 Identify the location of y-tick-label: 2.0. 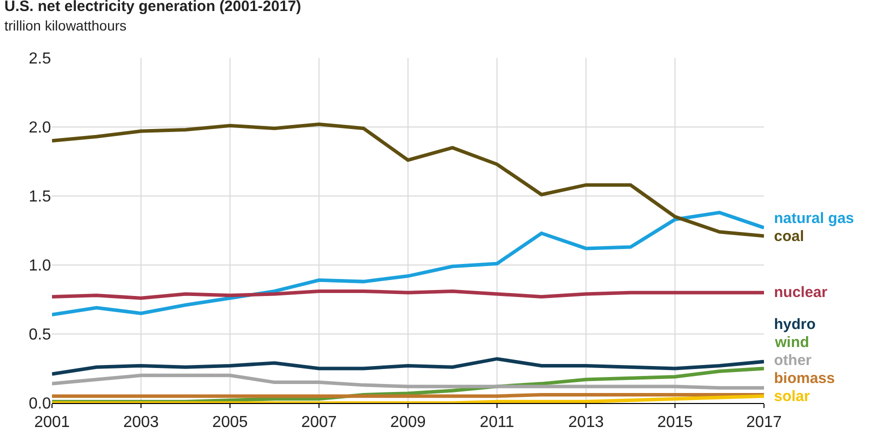
(40, 128).